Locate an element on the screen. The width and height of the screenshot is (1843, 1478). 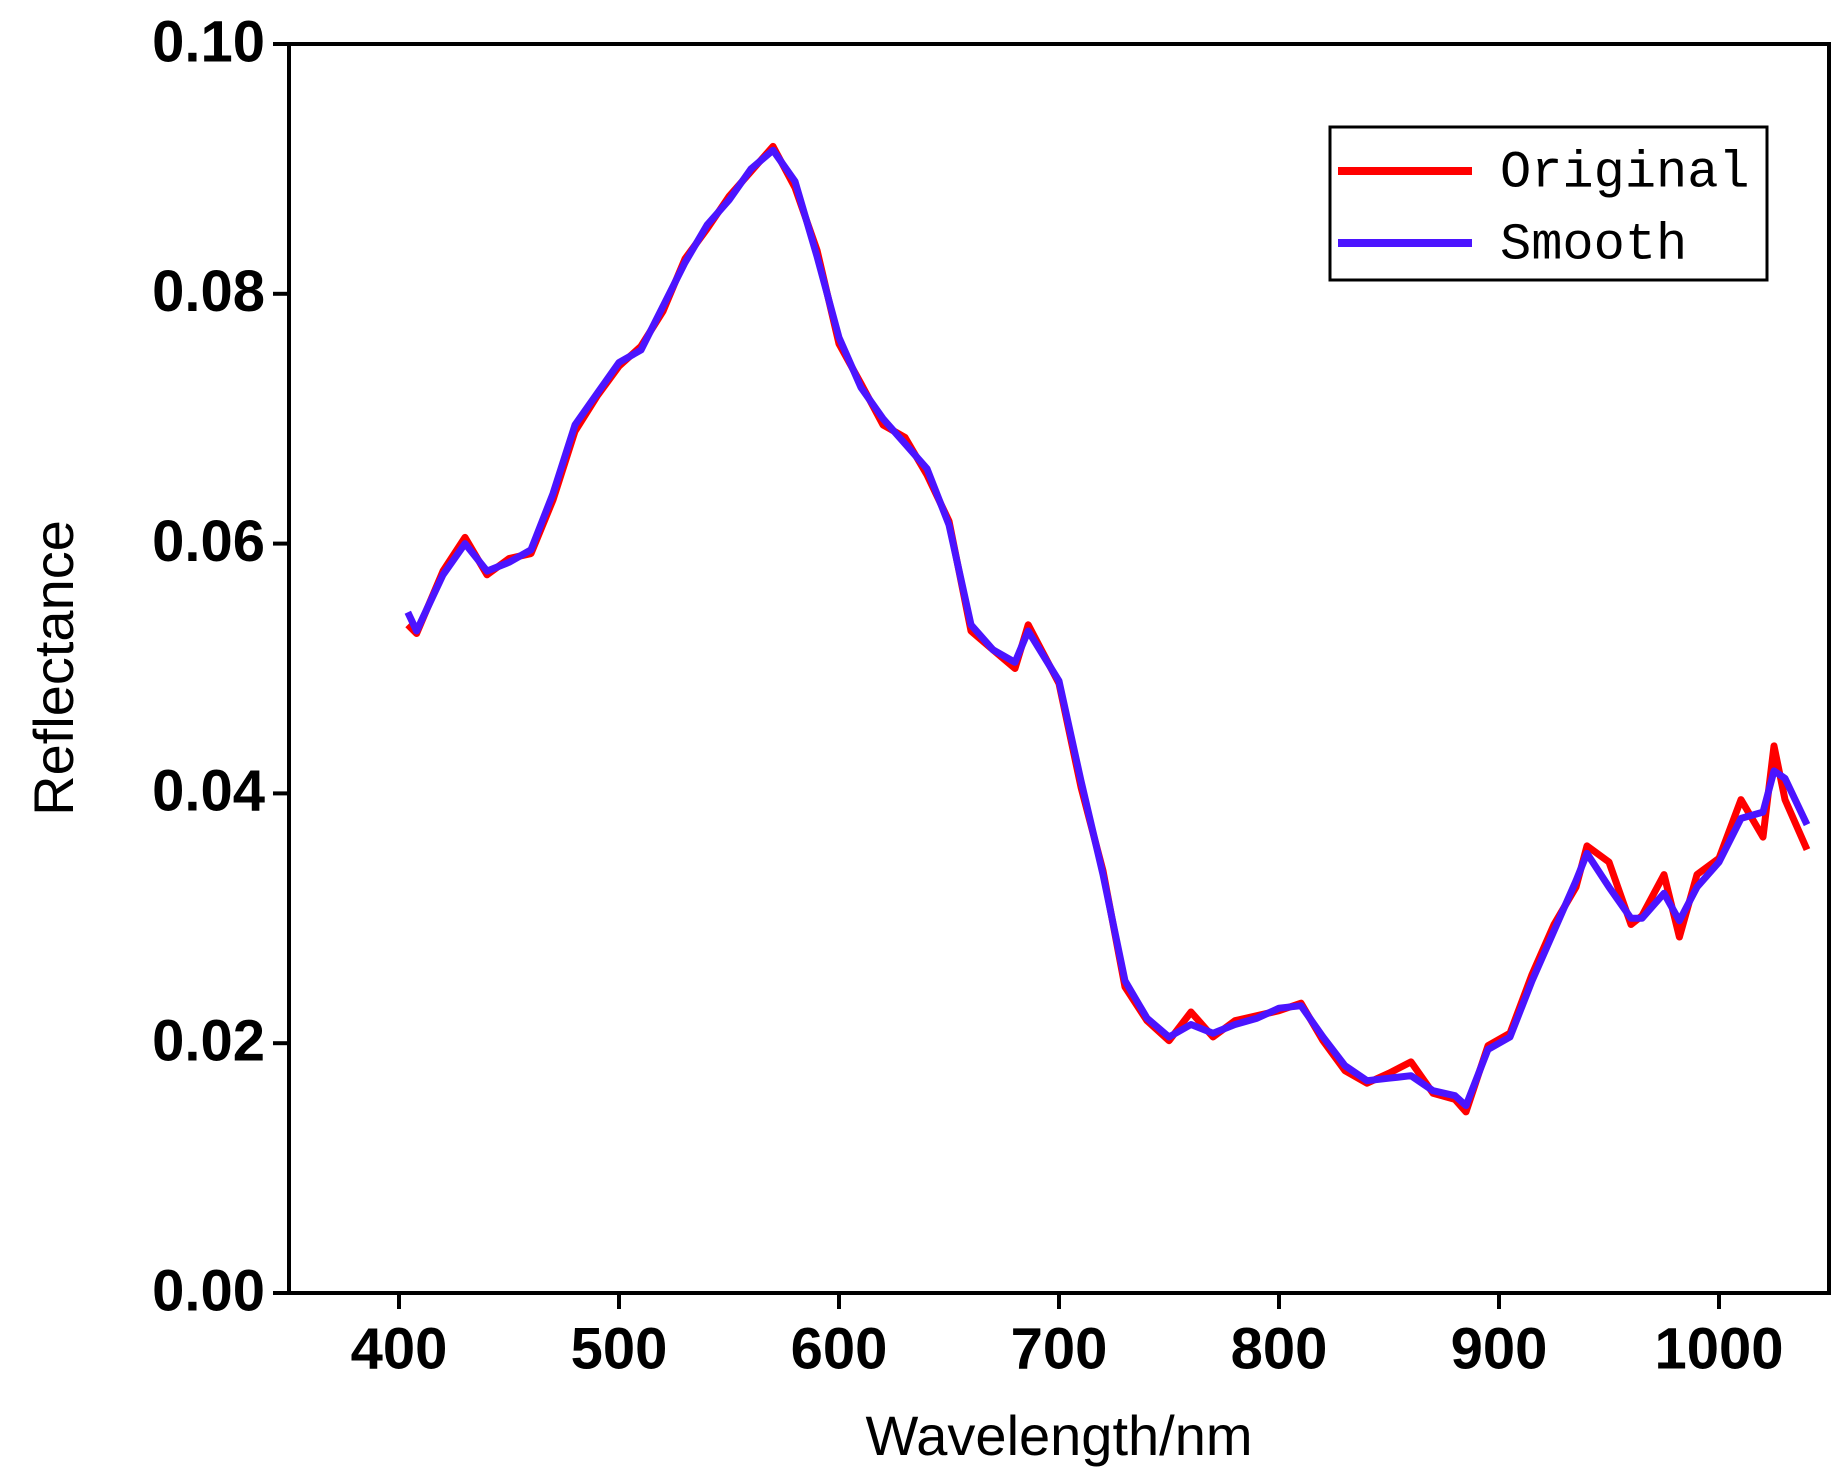
x-tick-label: 400 is located at coordinates (399, 1348).